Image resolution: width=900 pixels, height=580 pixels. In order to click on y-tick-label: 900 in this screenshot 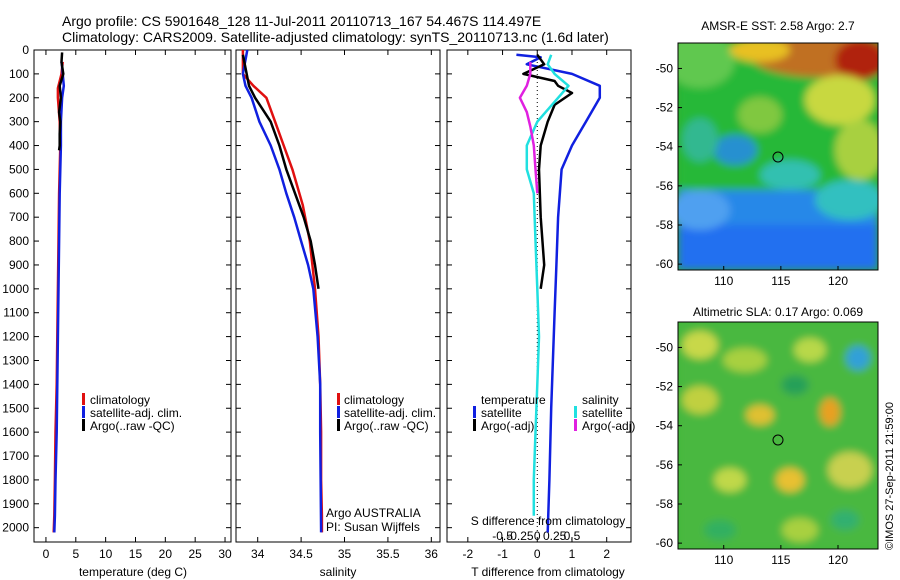, I will do `click(19, 265)`.